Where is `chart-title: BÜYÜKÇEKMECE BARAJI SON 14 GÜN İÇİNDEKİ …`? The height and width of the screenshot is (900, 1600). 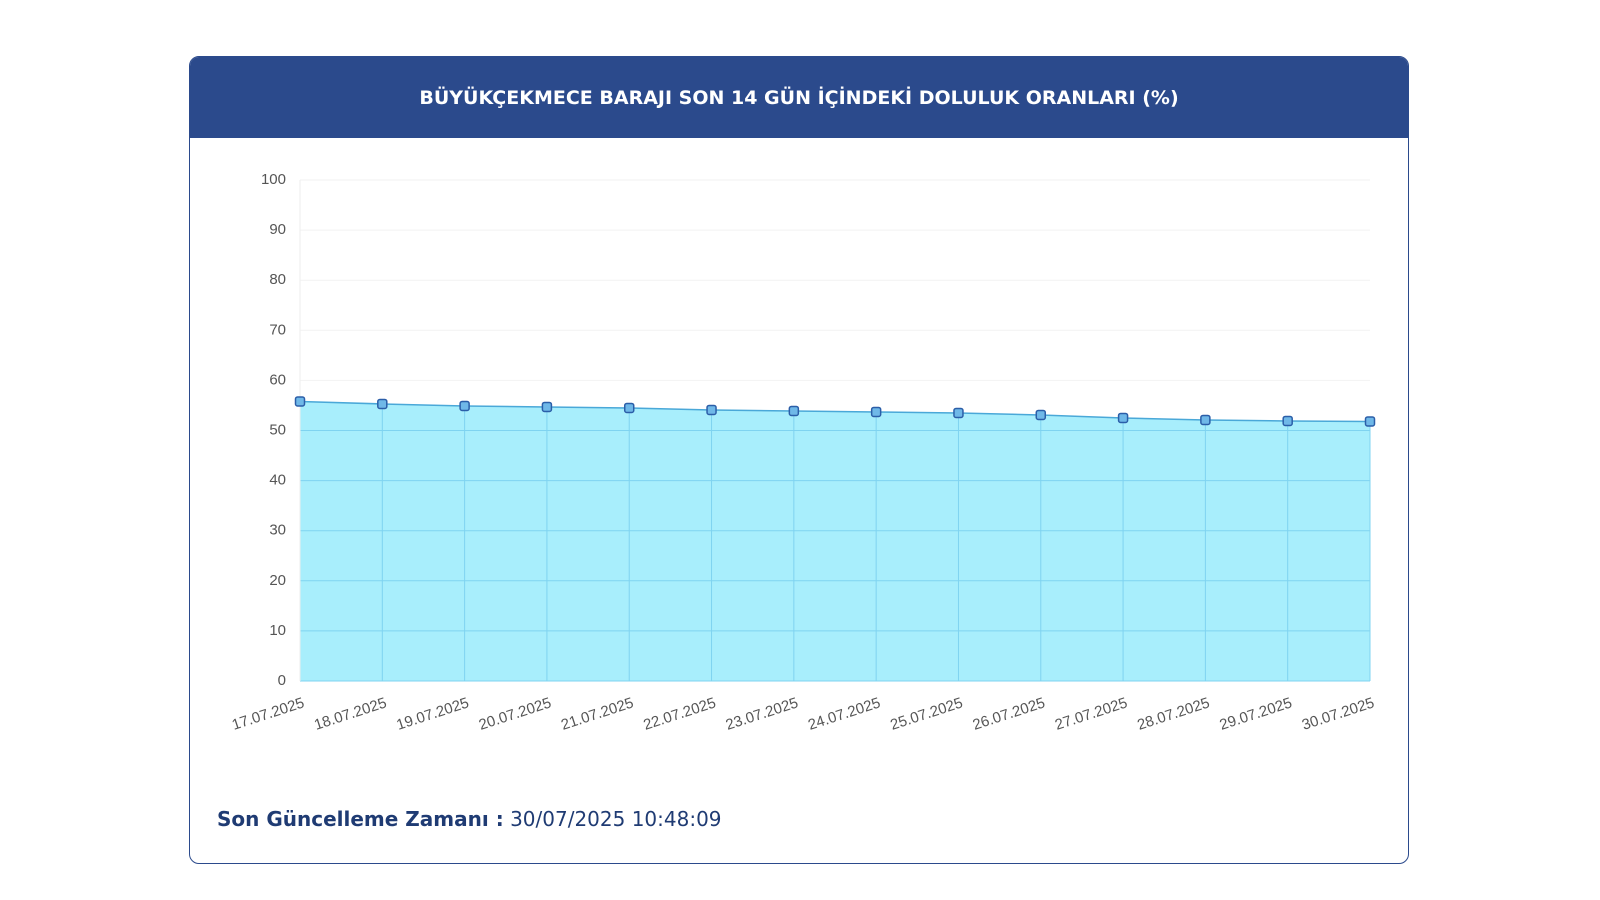
chart-title: BÜYÜKÇEKMECE BARAJI SON 14 GÜN İÇİNDEKİ … is located at coordinates (799, 97).